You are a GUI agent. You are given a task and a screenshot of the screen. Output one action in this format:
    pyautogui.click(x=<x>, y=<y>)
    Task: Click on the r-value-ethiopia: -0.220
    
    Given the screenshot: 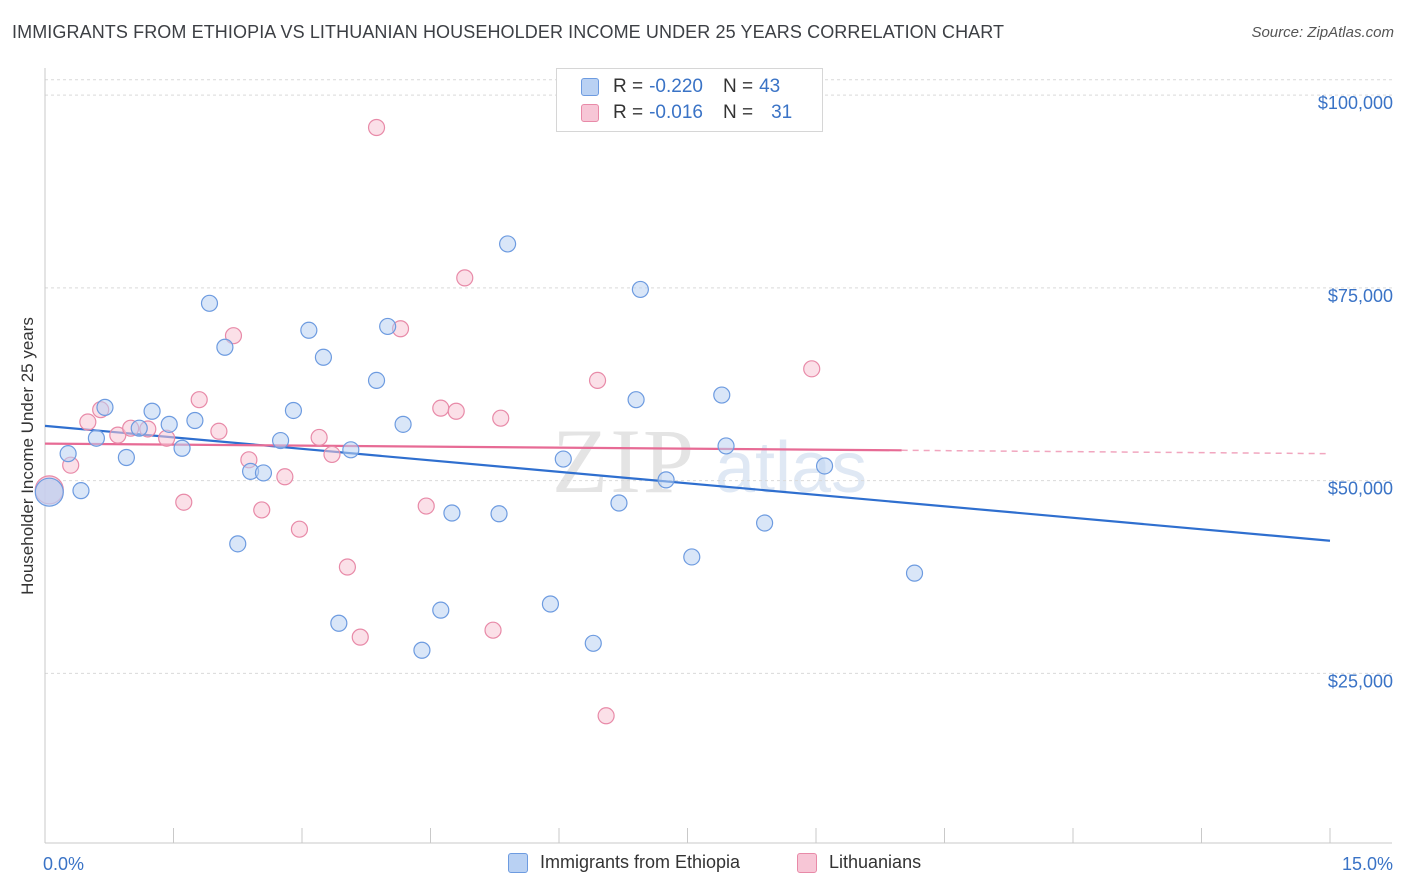 What is the action you would take?
    pyautogui.click(x=676, y=86)
    